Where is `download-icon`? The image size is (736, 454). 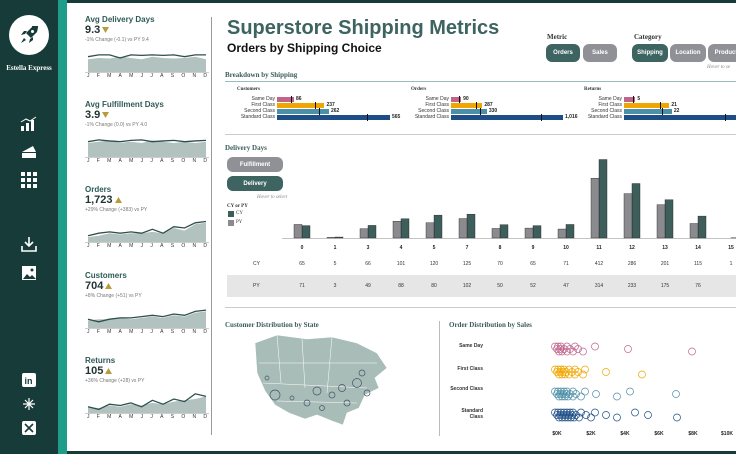
download-icon is located at coordinates (29, 244).